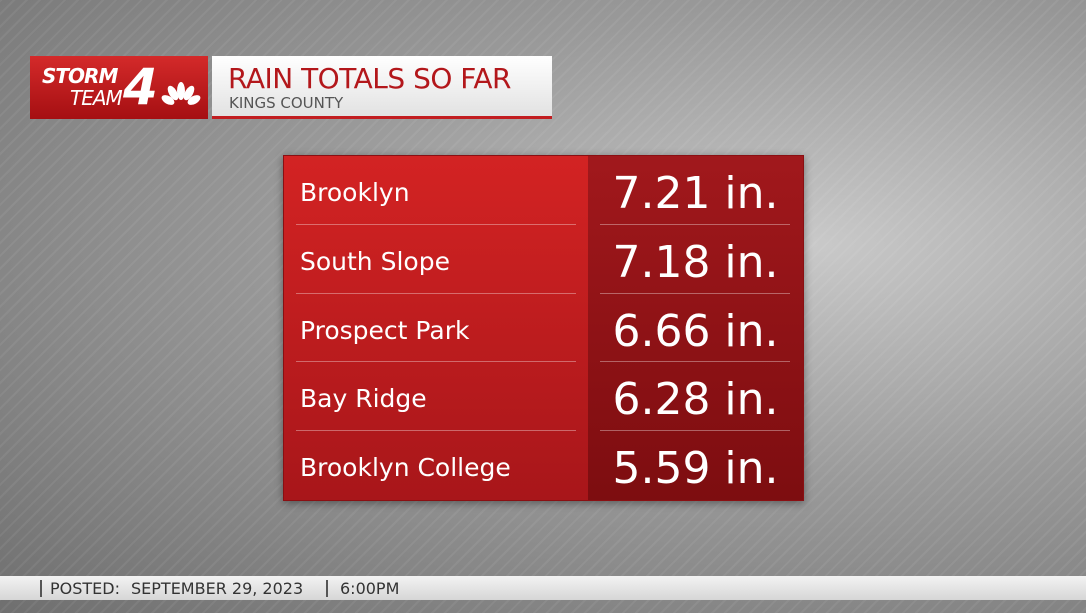 This screenshot has height=613, width=1086. What do you see at coordinates (695, 262) in the screenshot?
I see `rain-total: 7.18 in.` at bounding box center [695, 262].